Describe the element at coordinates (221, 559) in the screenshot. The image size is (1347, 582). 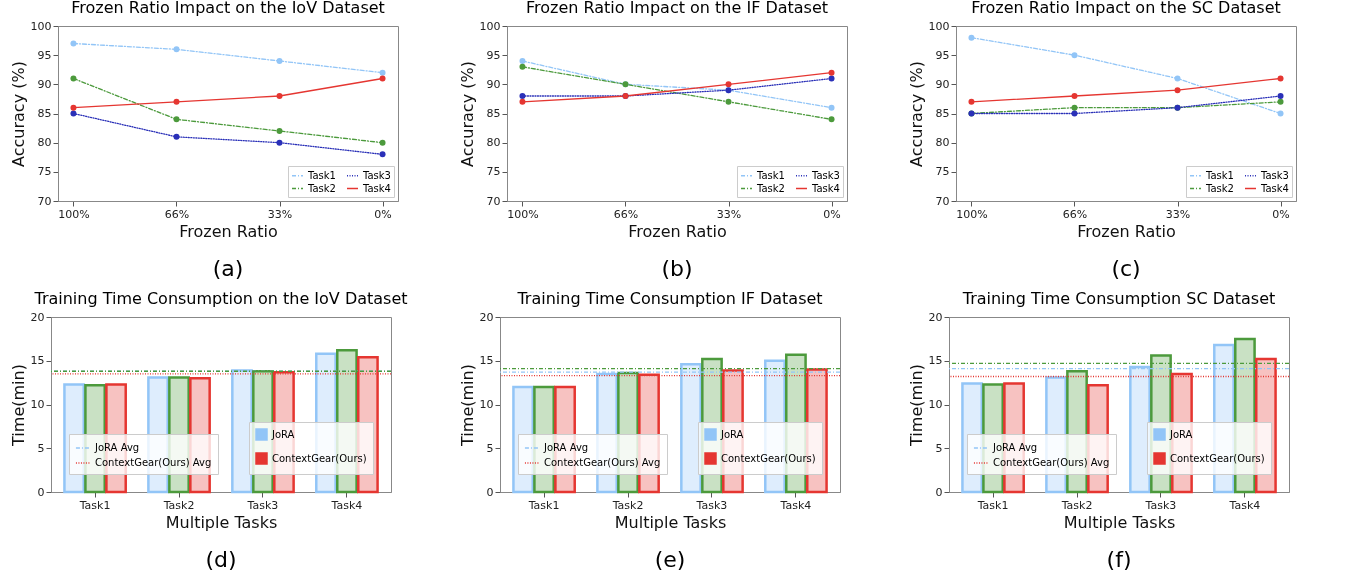
I see `text: (d)` at that location.